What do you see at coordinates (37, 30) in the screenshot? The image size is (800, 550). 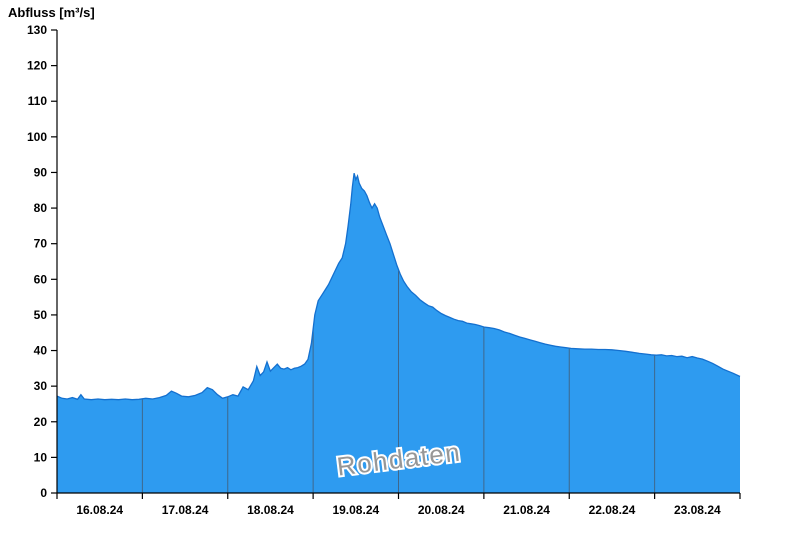 I see `y-tick-label: 130` at bounding box center [37, 30].